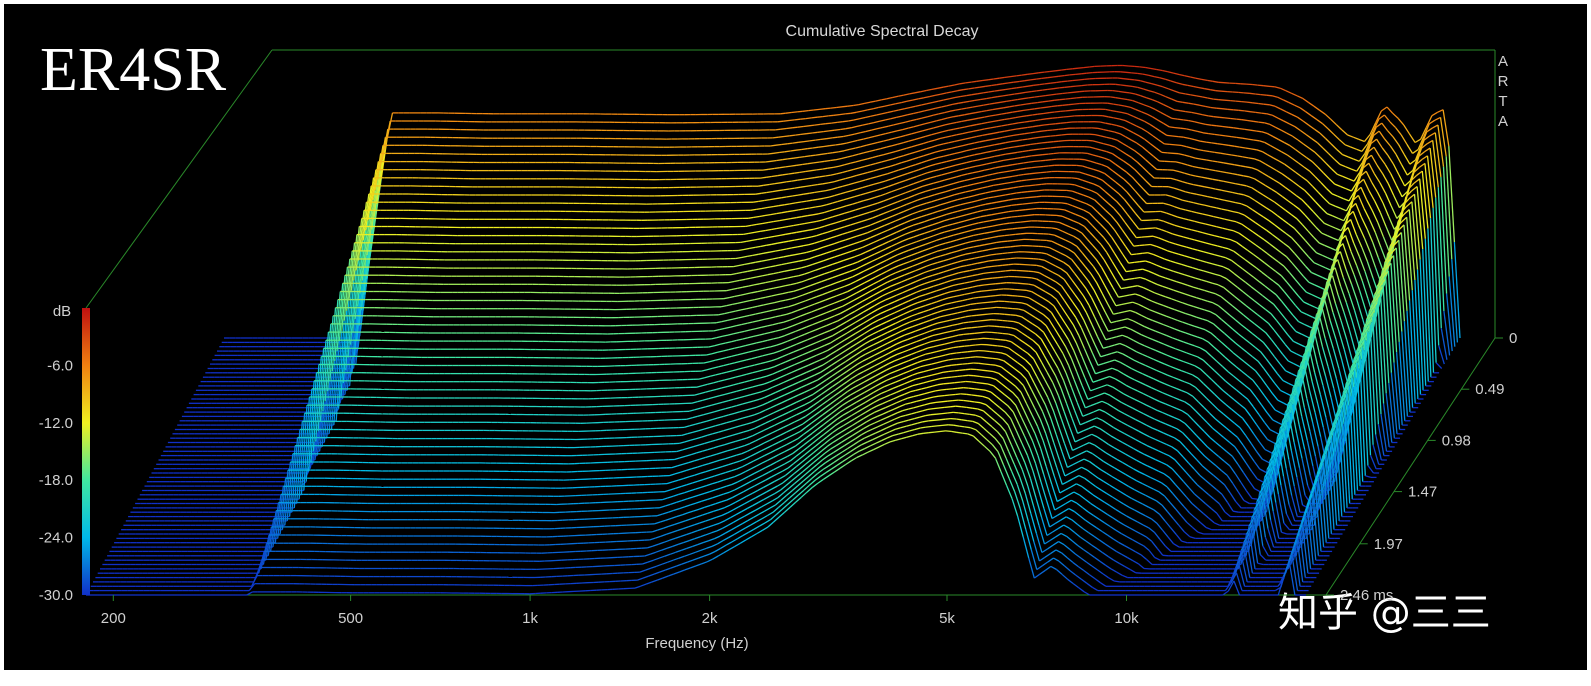 Image resolution: width=1591 pixels, height=686 pixels. Describe the element at coordinates (179, 179) in the screenshot. I see `plot-box-left-edge` at that location.